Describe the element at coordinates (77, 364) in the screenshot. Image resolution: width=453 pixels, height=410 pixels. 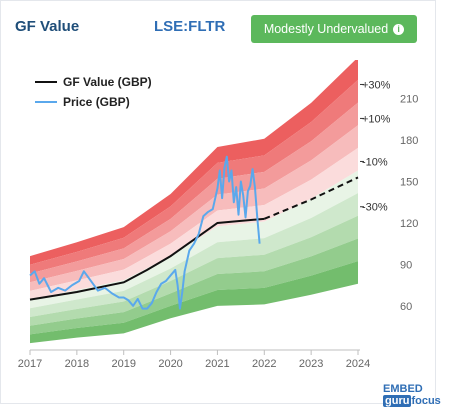
I see `x-tick-label: 2018` at that location.